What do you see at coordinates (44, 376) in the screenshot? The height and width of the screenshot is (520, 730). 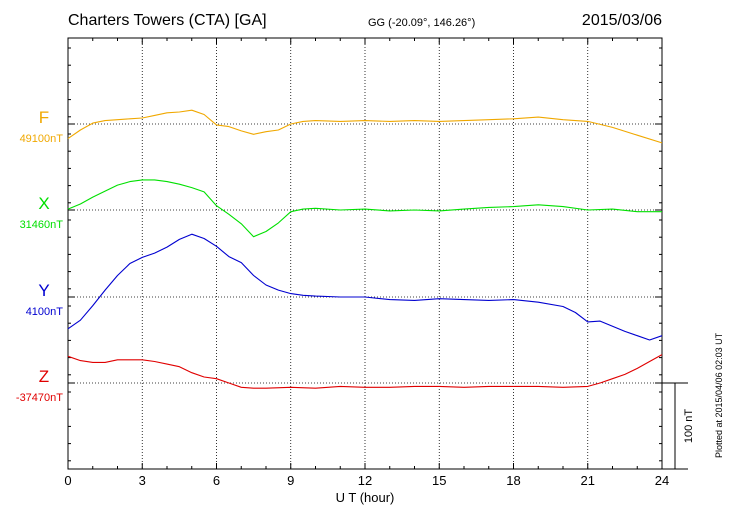 I see `series-name-z: Z` at bounding box center [44, 376].